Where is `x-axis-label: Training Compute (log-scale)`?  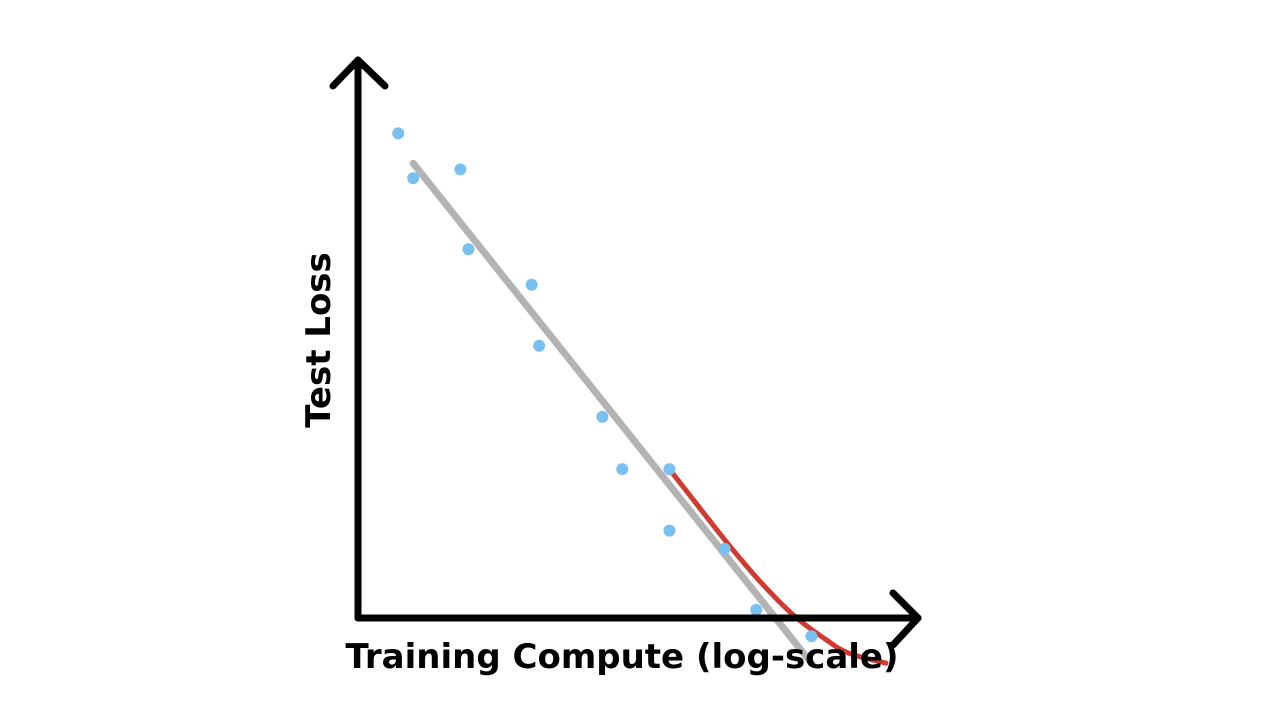
x-axis-label: Training Compute (log-scale) is located at coordinates (621, 657).